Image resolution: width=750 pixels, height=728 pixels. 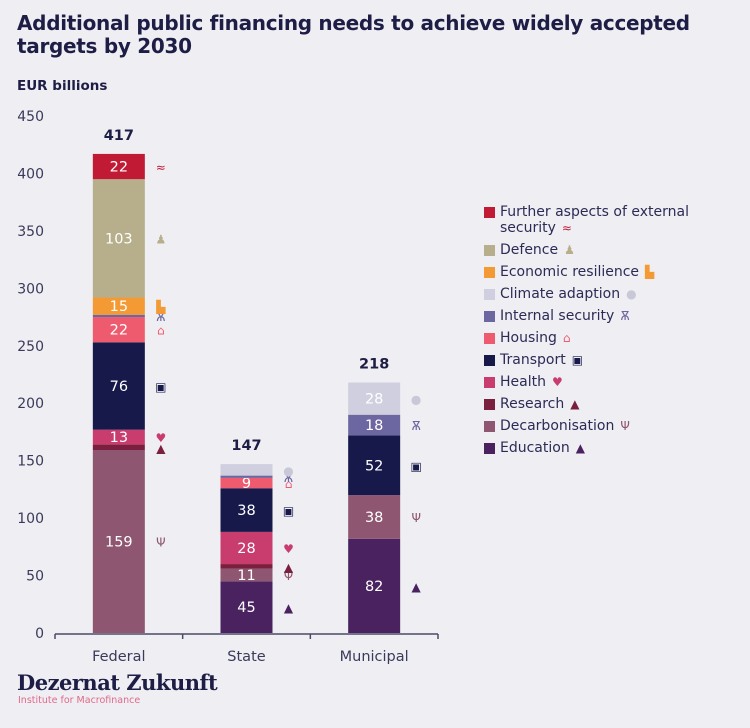 I want to click on legend-label: Climate adaption ●, so click(x=568, y=294).